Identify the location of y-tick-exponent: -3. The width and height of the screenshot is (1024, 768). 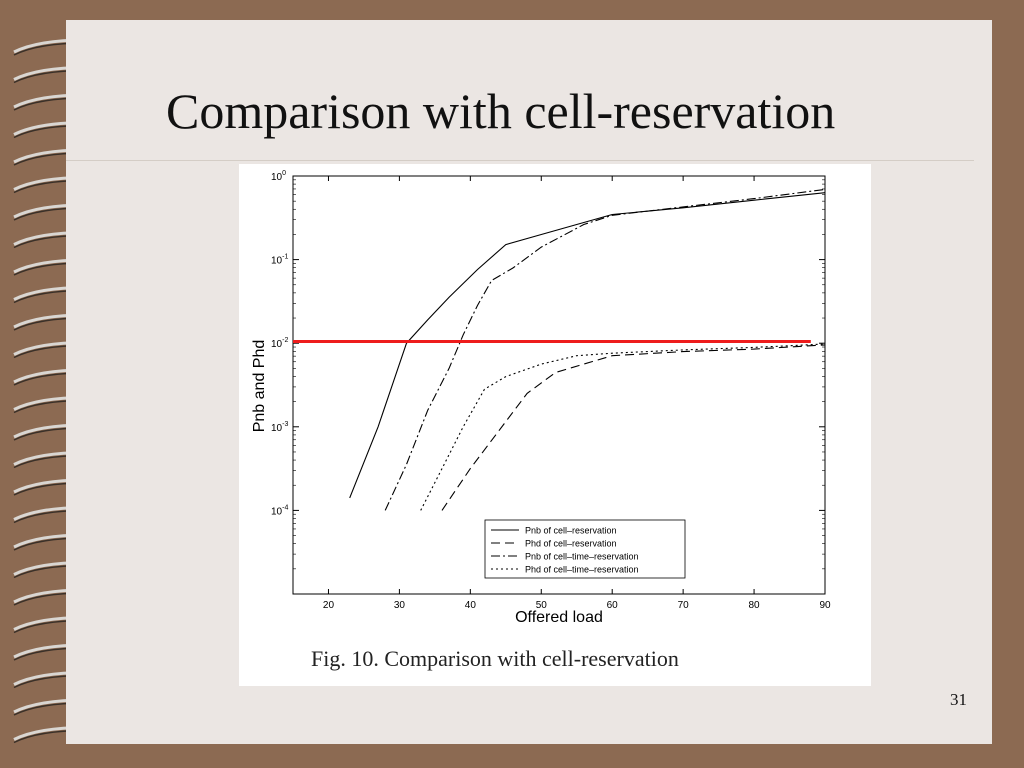
(285, 424).